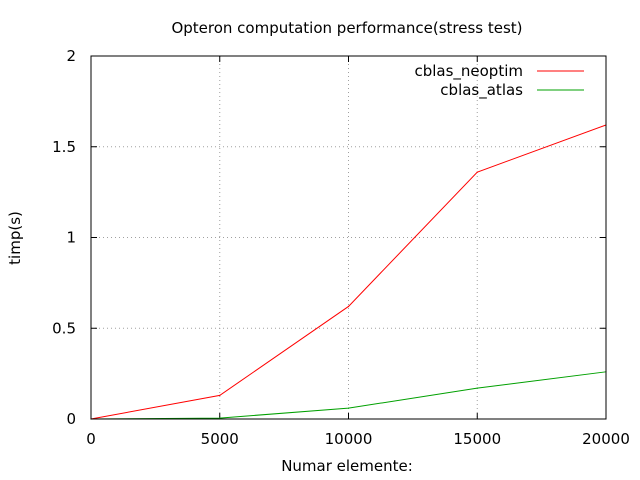 Image resolution: width=640 pixels, height=480 pixels. I want to click on x-tick-label: 15000, so click(477, 439).